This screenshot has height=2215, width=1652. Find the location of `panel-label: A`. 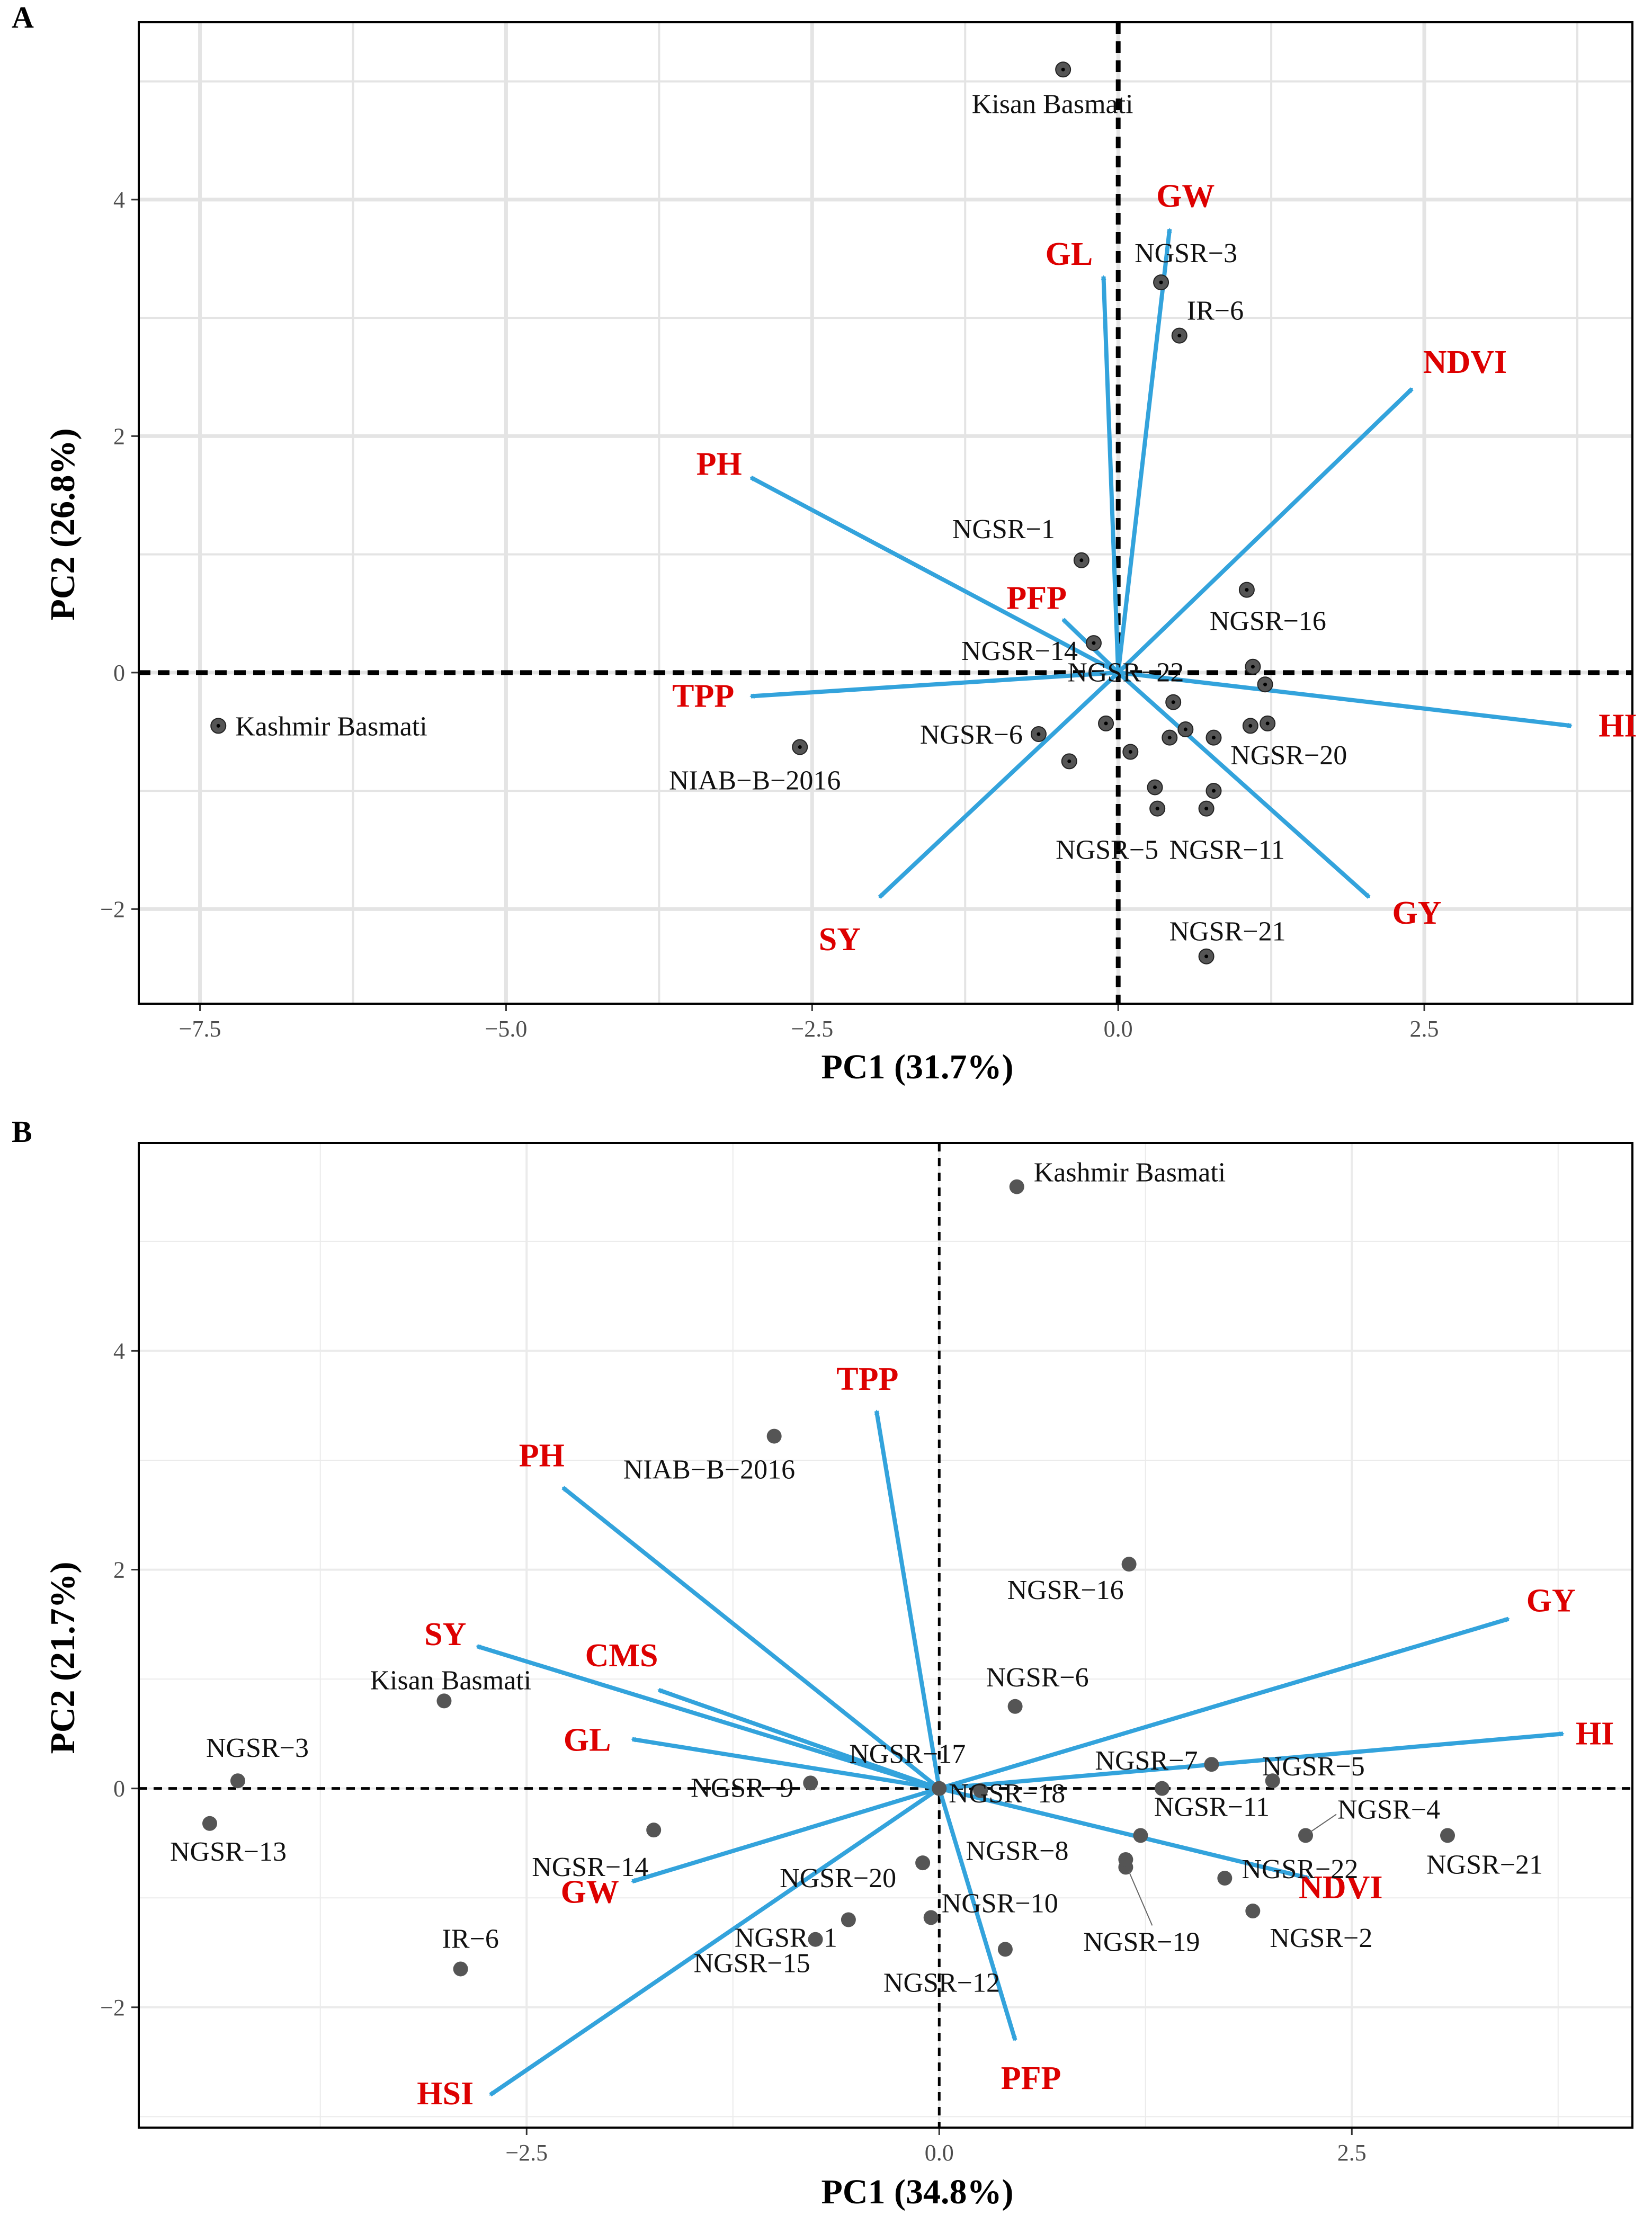

panel-label: A is located at coordinates (23, 17).